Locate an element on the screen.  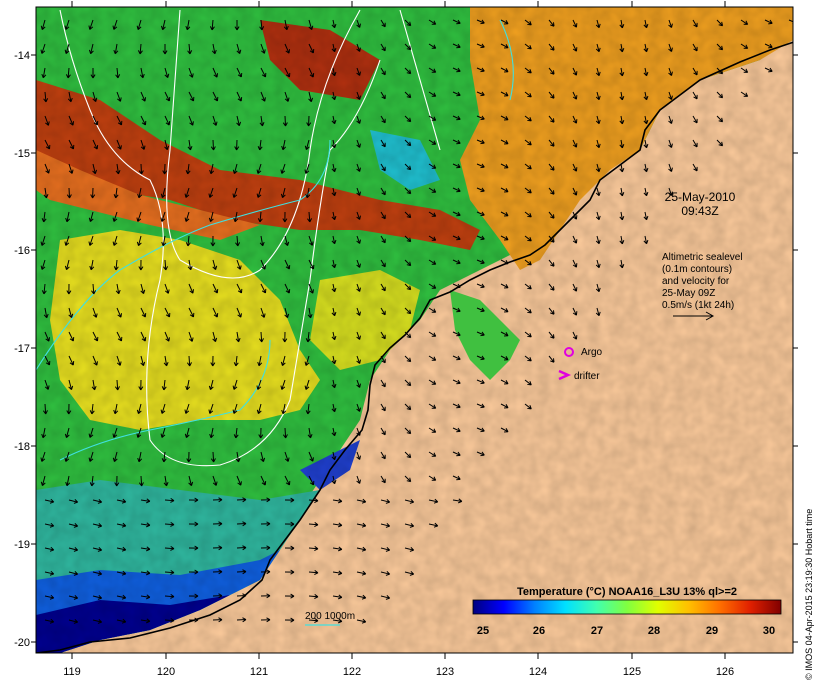
y-tick-16: -16 is located at coordinates (22, 251).